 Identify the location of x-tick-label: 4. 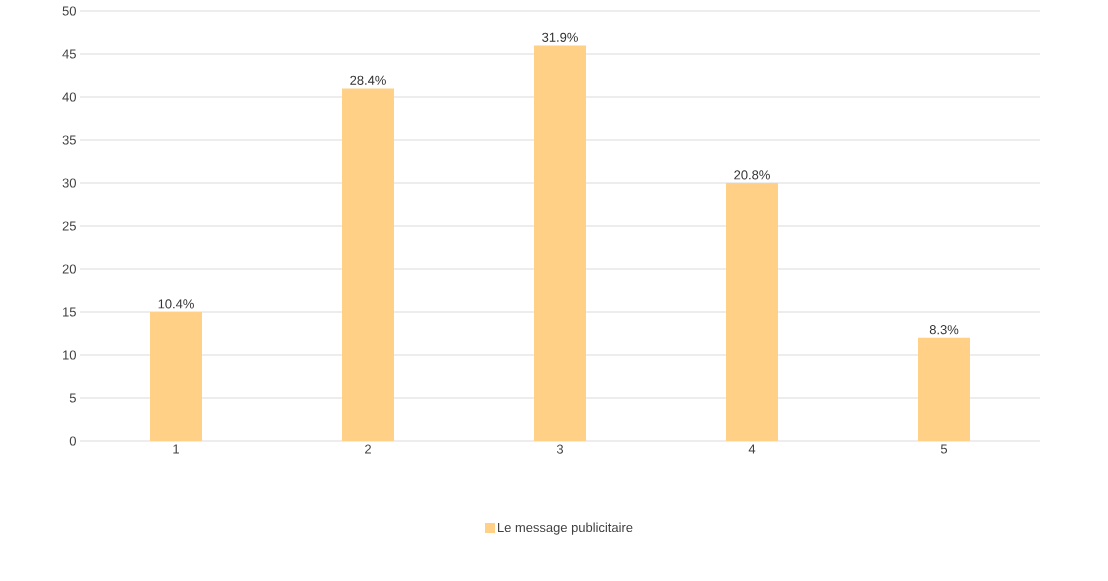
(752, 449).